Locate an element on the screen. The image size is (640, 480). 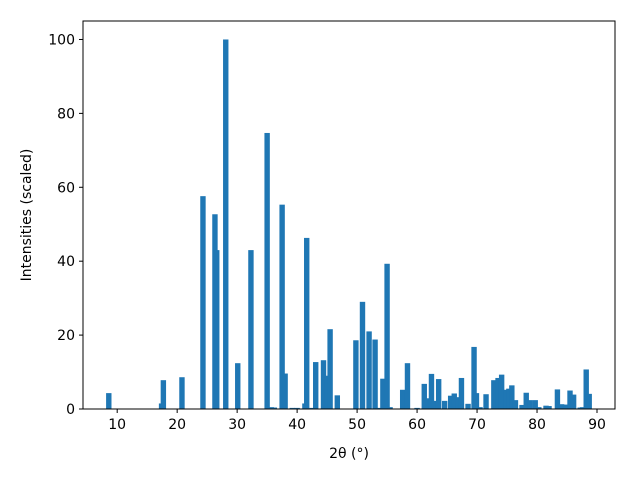
x-tick-label: 70 is located at coordinates (477, 425).